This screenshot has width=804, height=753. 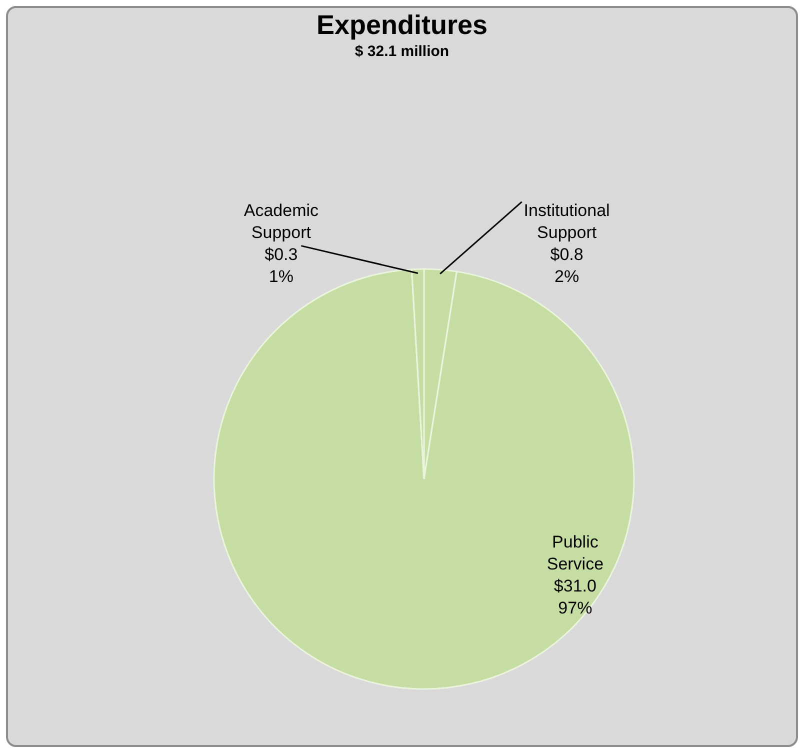 I want to click on slice-label: Academic Support, so click(x=282, y=221).